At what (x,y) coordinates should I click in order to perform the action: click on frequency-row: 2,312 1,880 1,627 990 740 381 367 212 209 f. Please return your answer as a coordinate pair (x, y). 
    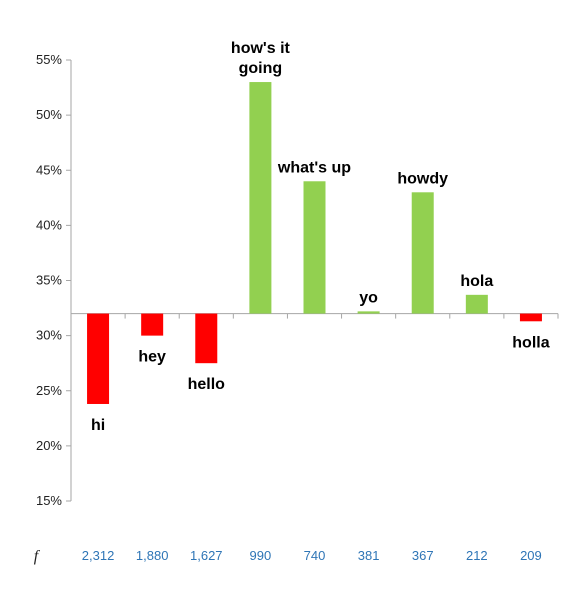
    Looking at the image, I should click on (288, 556).